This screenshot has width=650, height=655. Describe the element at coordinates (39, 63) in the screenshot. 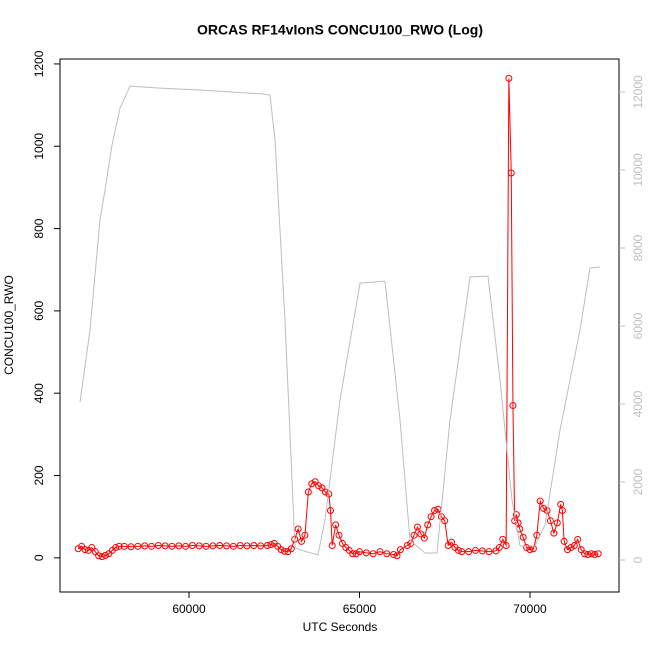

I see `y-tick-label: 1200` at that location.